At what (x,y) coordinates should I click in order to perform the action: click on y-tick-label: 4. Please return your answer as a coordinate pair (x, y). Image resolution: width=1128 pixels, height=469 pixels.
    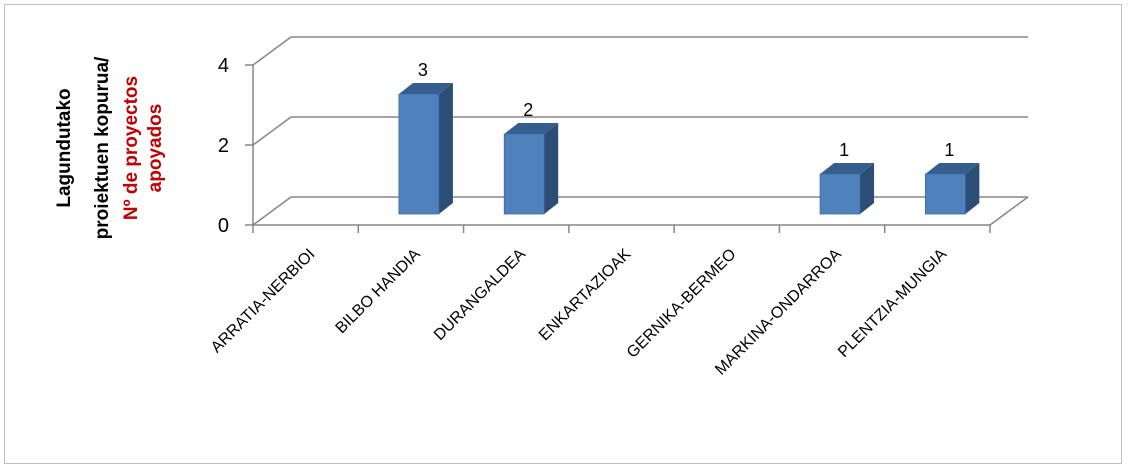
    Looking at the image, I should click on (223, 66).